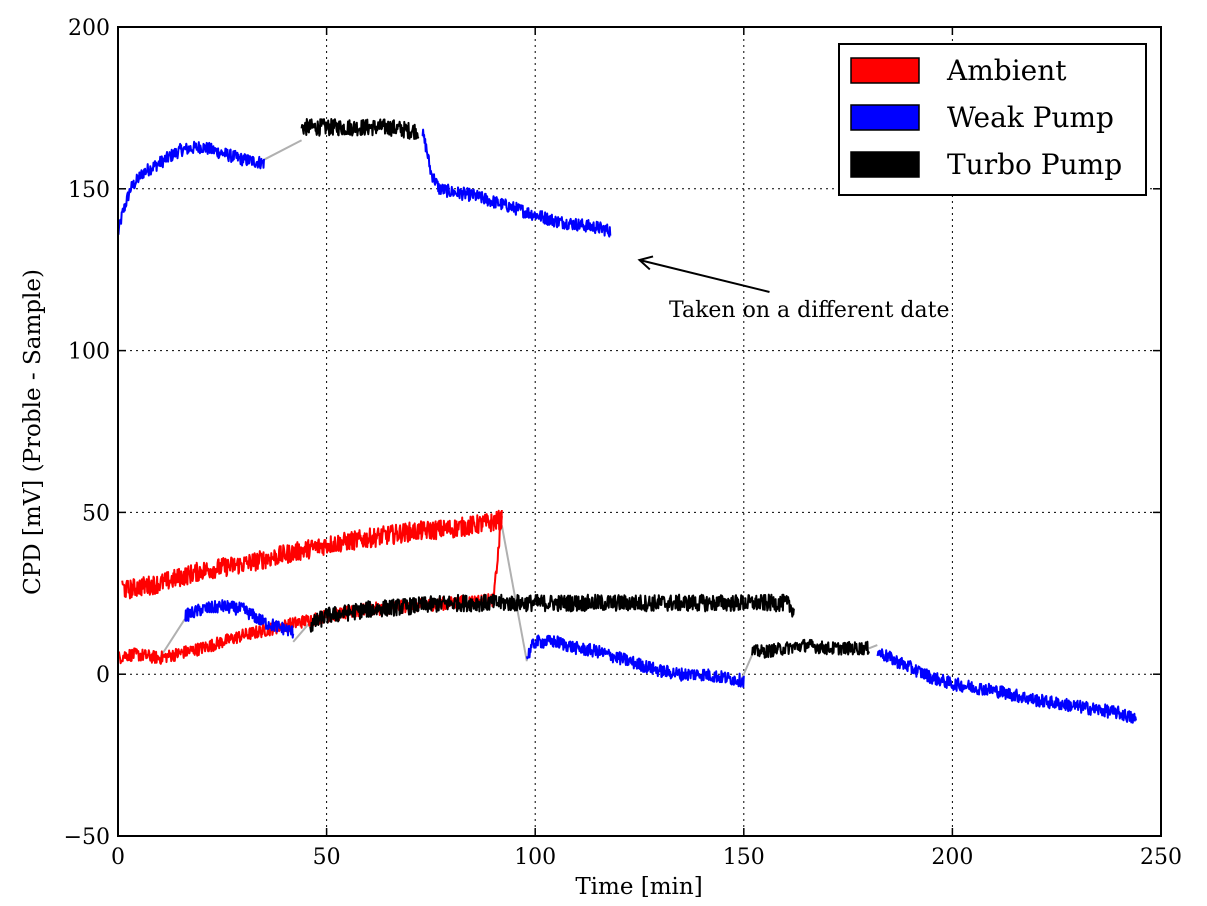  I want to click on y-tick-label: 100, so click(89, 352).